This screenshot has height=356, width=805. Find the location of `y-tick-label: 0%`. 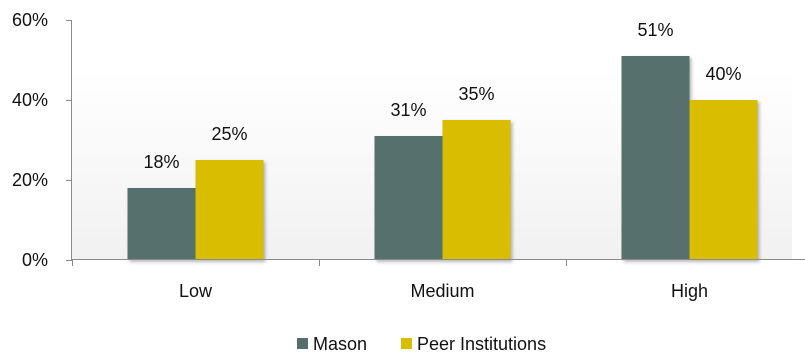

y-tick-label: 0% is located at coordinates (35, 260).